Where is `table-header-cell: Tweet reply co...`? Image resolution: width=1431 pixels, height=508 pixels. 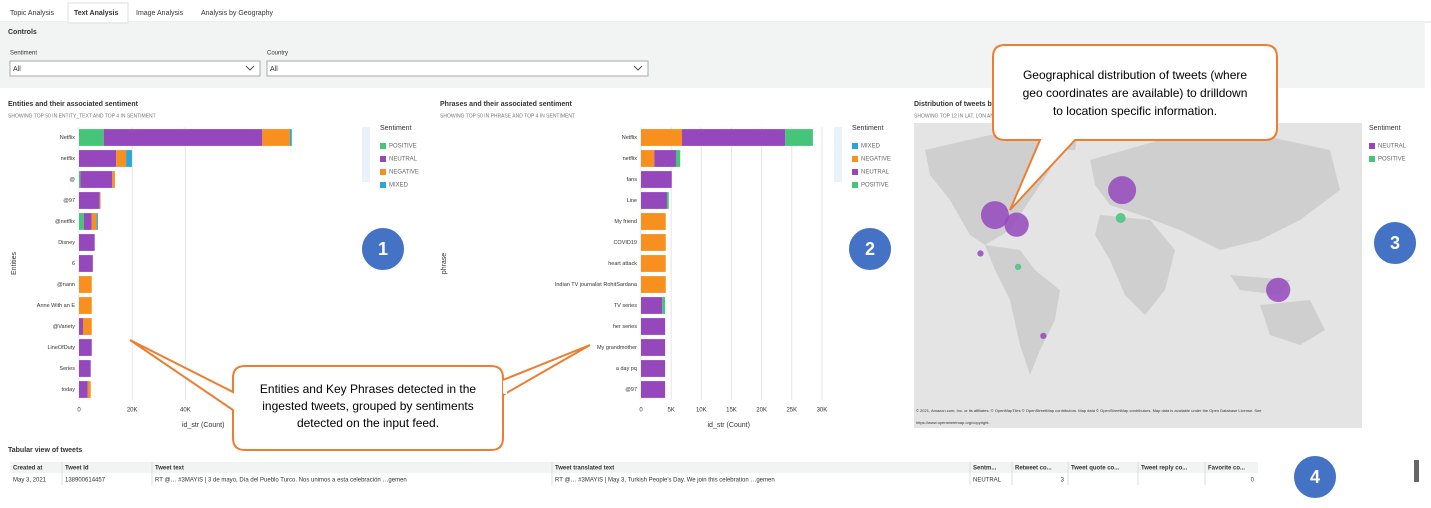 table-header-cell: Tweet reply co... is located at coordinates (1164, 469).